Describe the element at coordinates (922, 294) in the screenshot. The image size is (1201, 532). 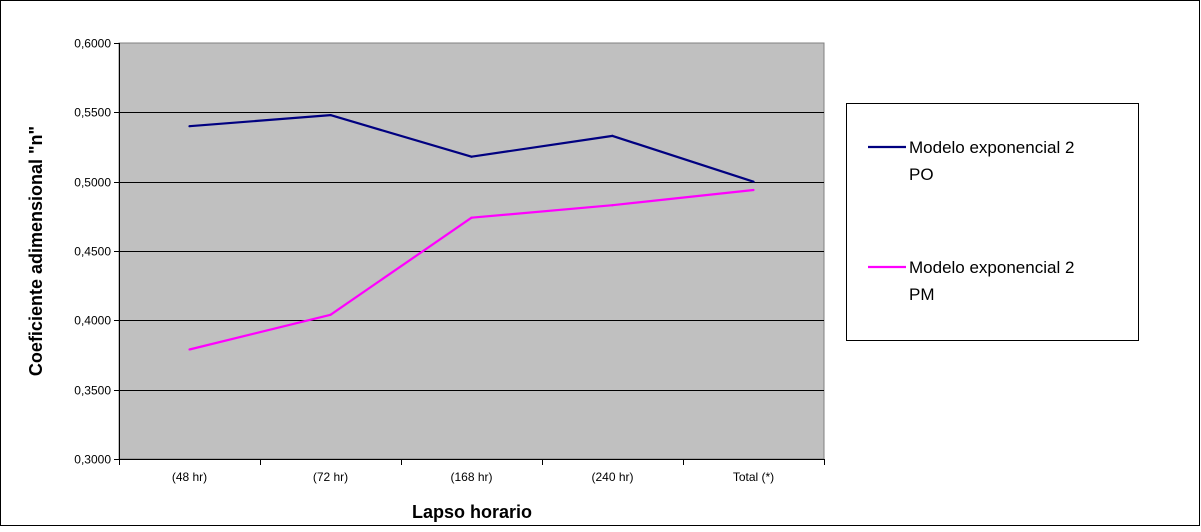
I see `legend-label: PM` at that location.